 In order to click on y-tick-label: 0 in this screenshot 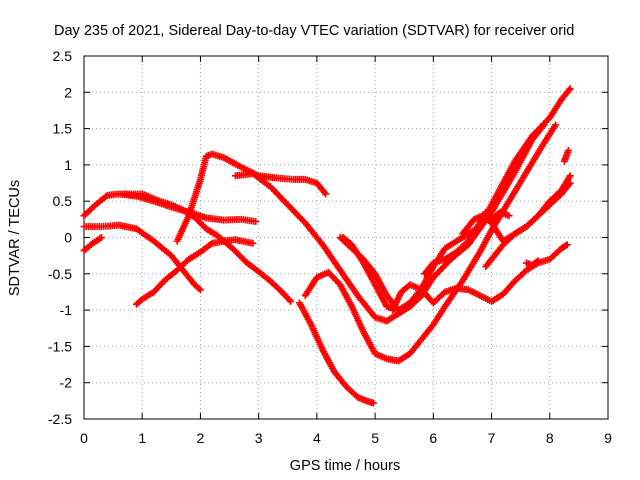, I will do `click(68, 238)`.